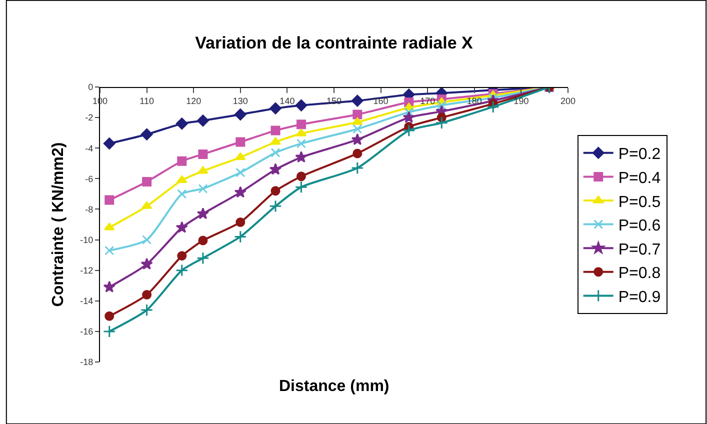  Describe the element at coordinates (91, 87) in the screenshot. I see `y-tick-label: 0` at that location.